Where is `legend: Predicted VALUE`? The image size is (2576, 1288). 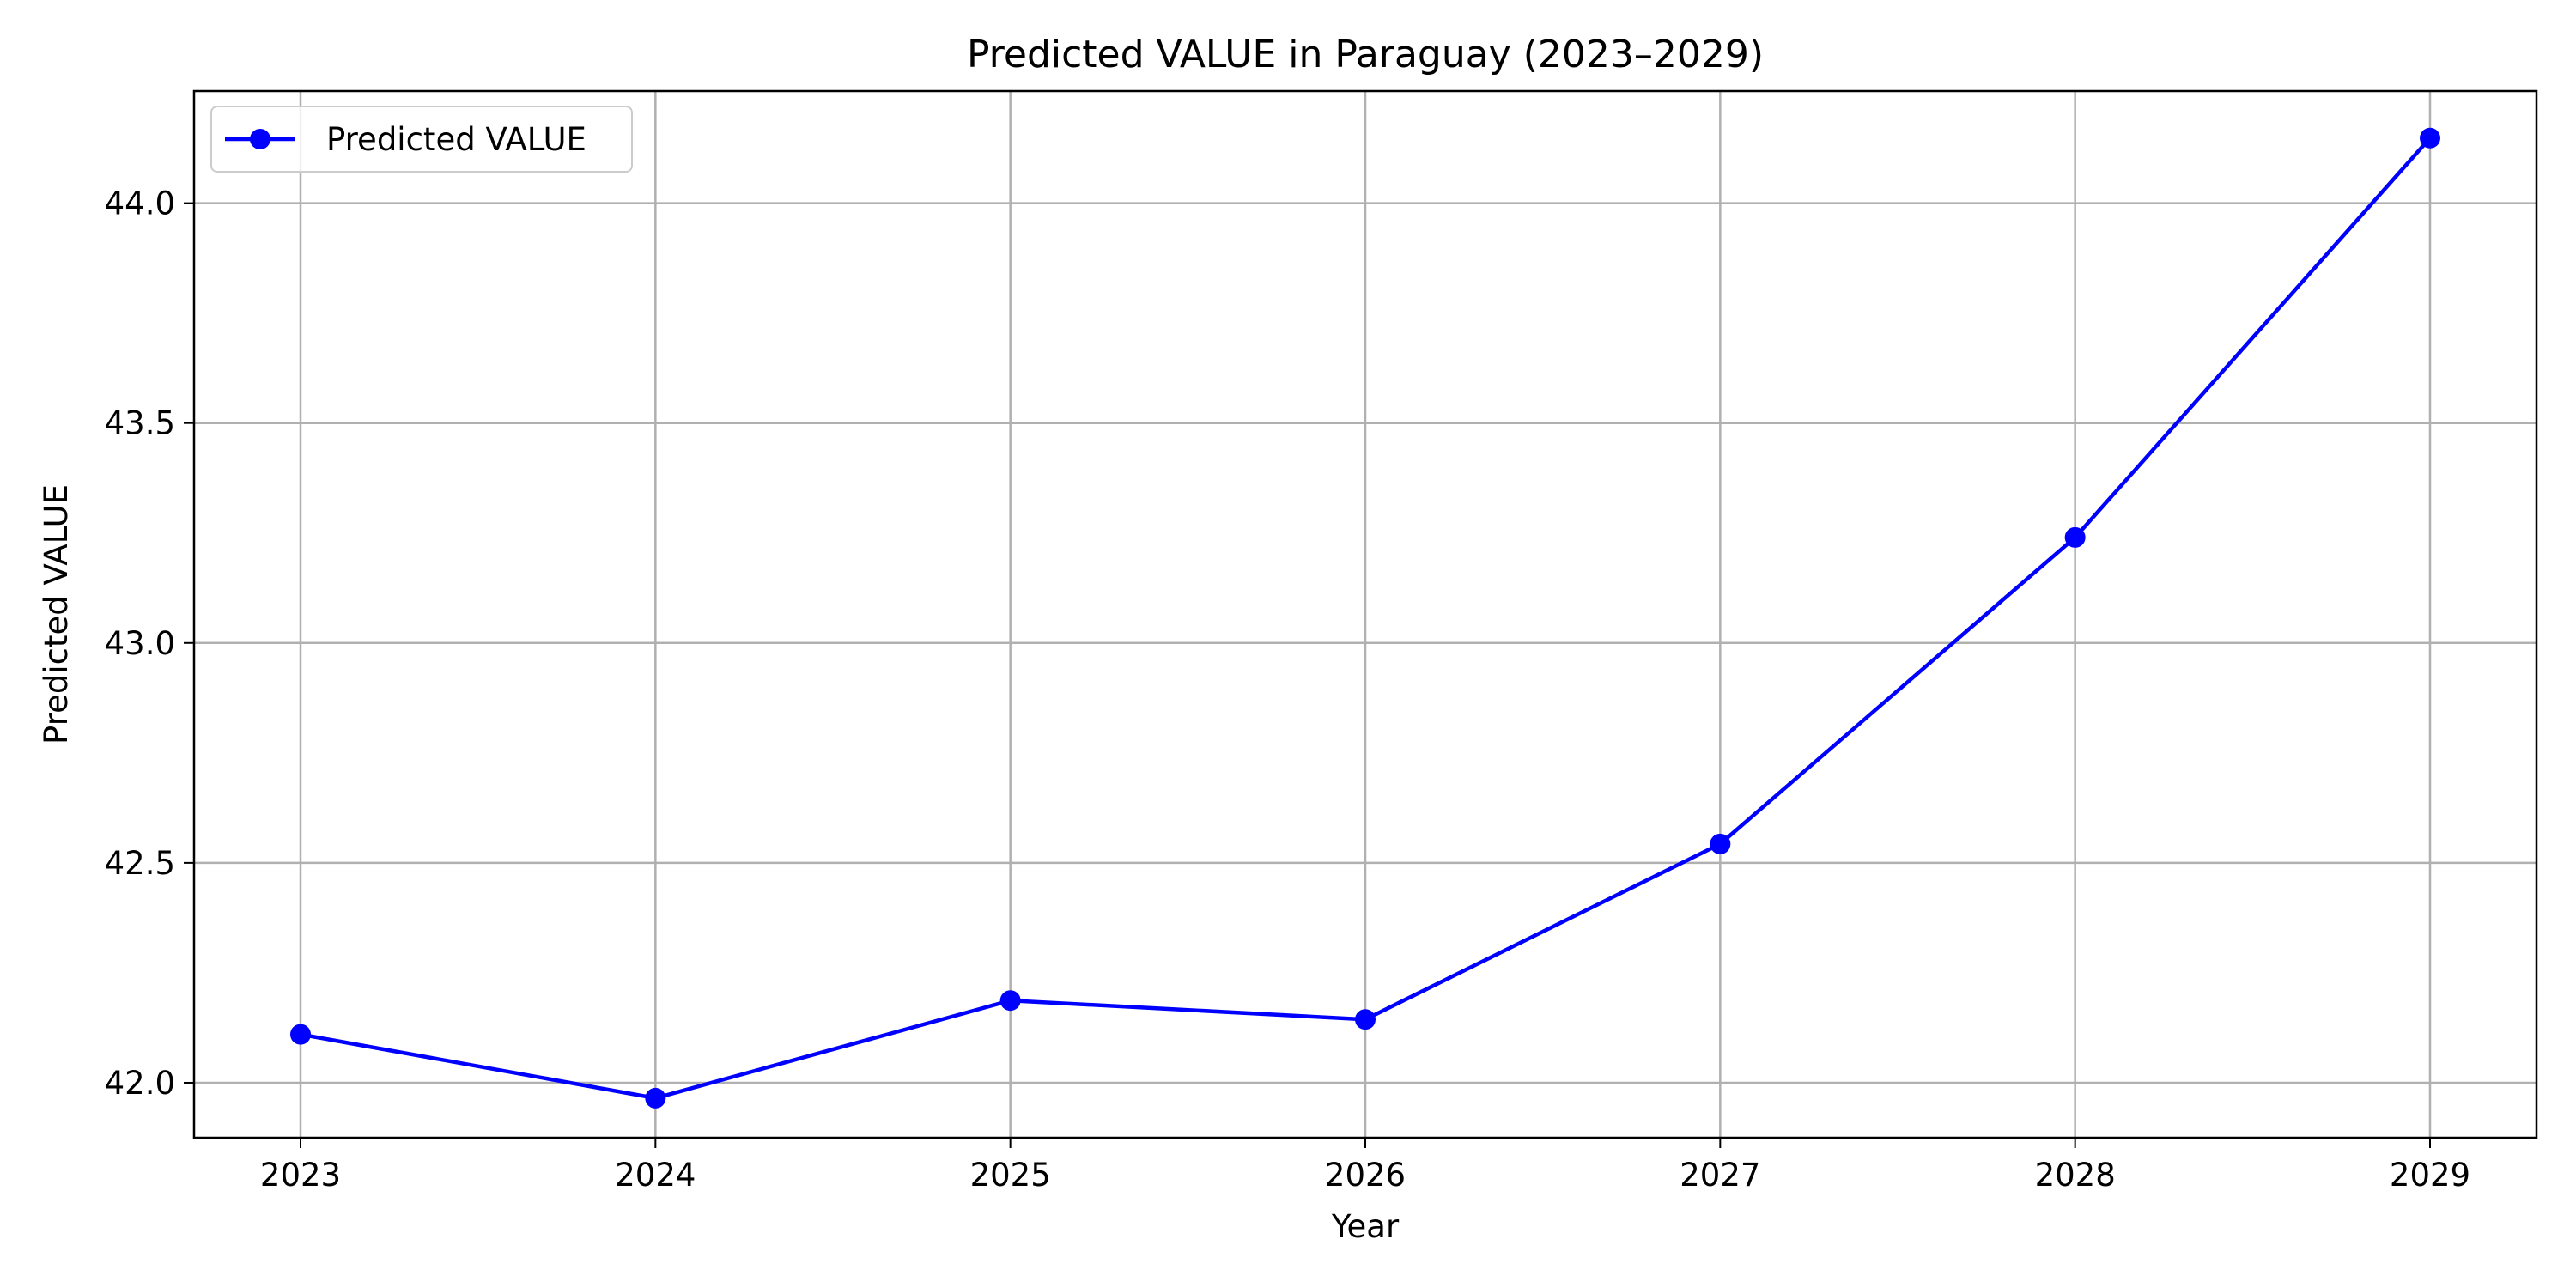 legend: Predicted VALUE is located at coordinates (421, 139).